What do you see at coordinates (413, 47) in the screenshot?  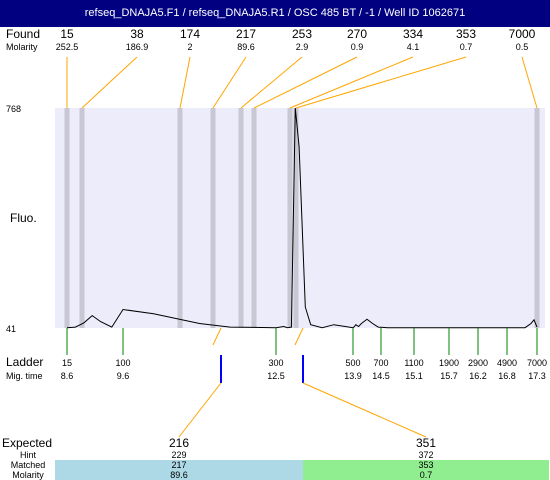 I see `found-molarity: 4.1` at bounding box center [413, 47].